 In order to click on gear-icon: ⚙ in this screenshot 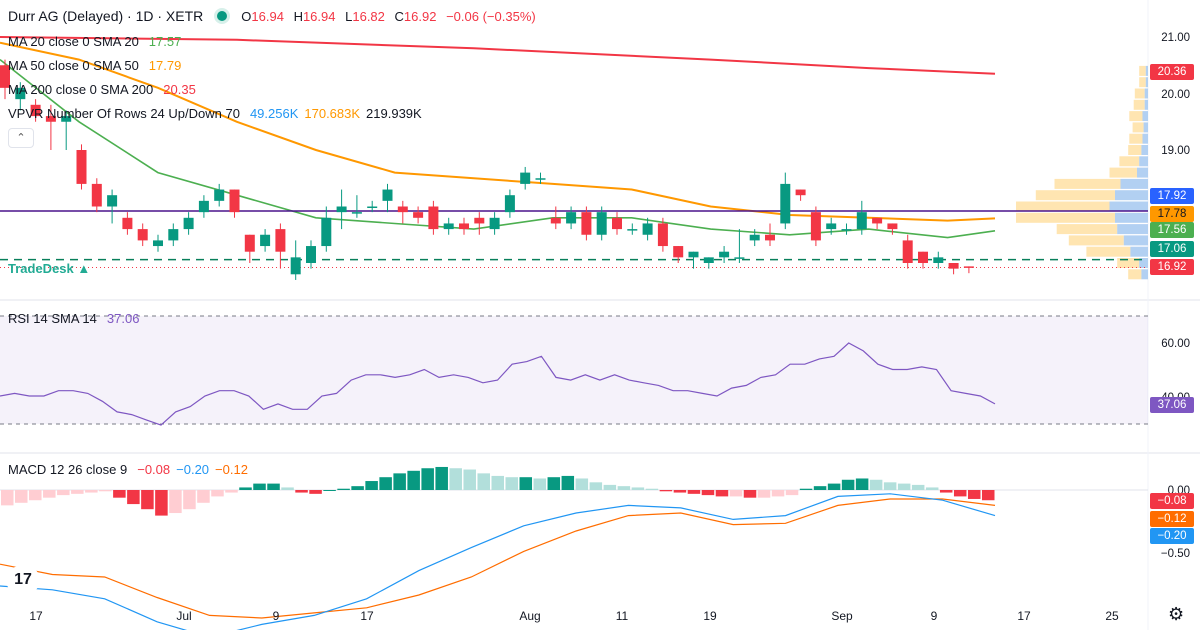, I will do `click(1176, 614)`.